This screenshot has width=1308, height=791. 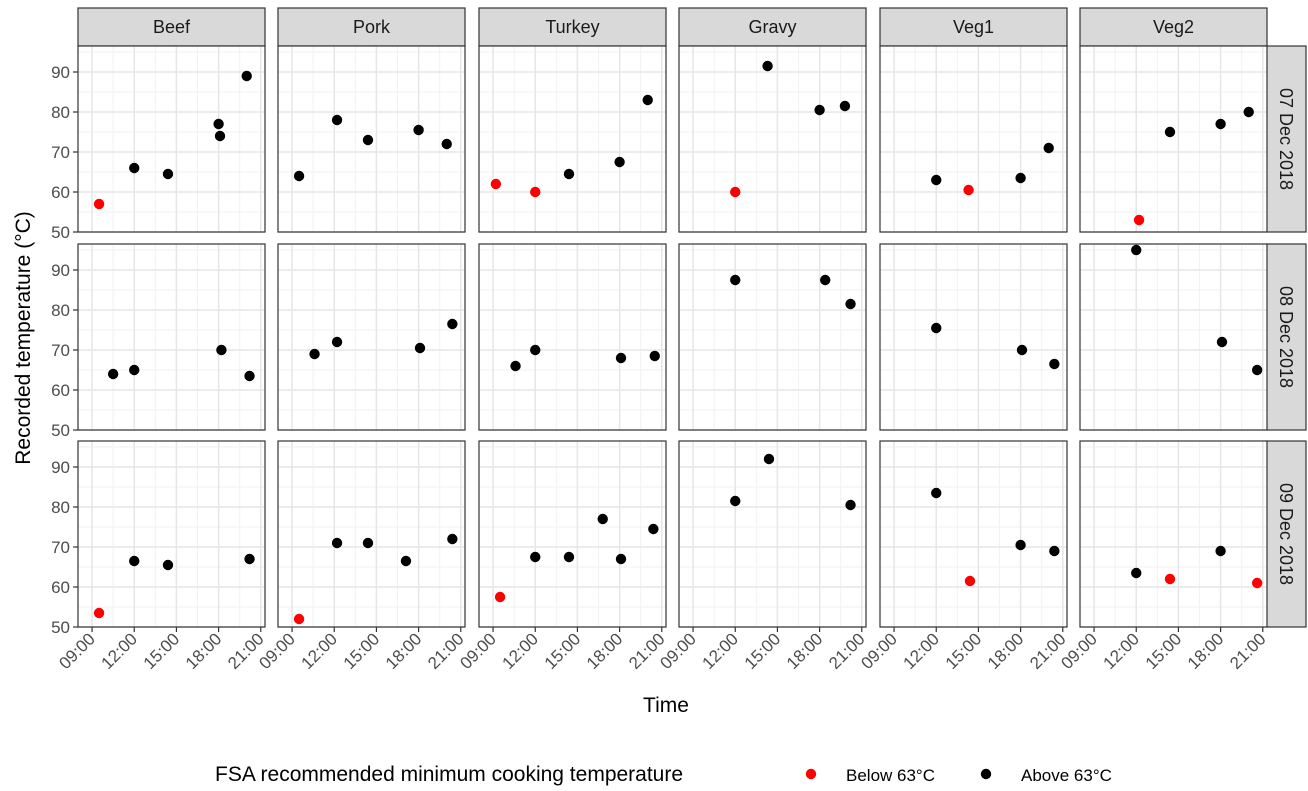 What do you see at coordinates (890, 775) in the screenshot?
I see `legend-label: Below 63°C` at bounding box center [890, 775].